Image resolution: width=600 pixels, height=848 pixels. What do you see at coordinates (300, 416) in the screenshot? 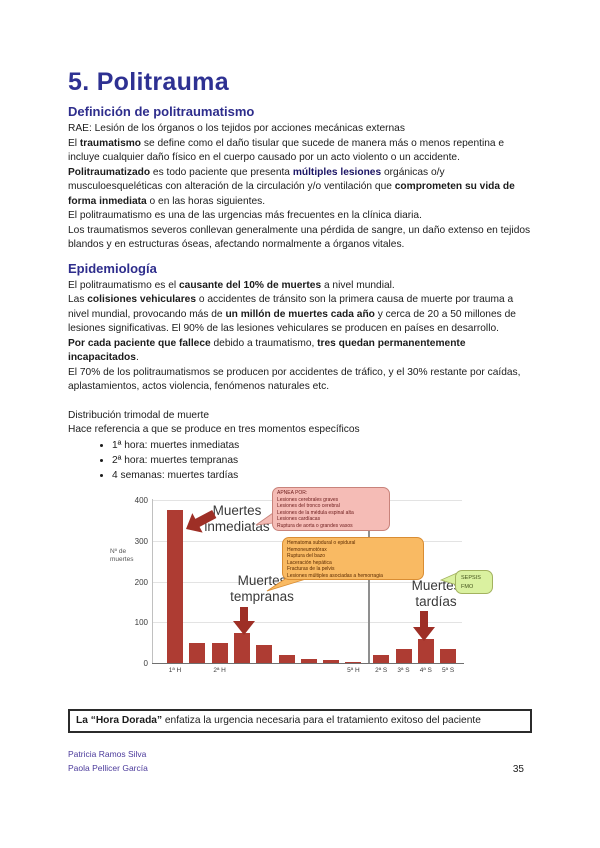
I see `paragraph: Distribución trimodal de muerte` at bounding box center [300, 416].